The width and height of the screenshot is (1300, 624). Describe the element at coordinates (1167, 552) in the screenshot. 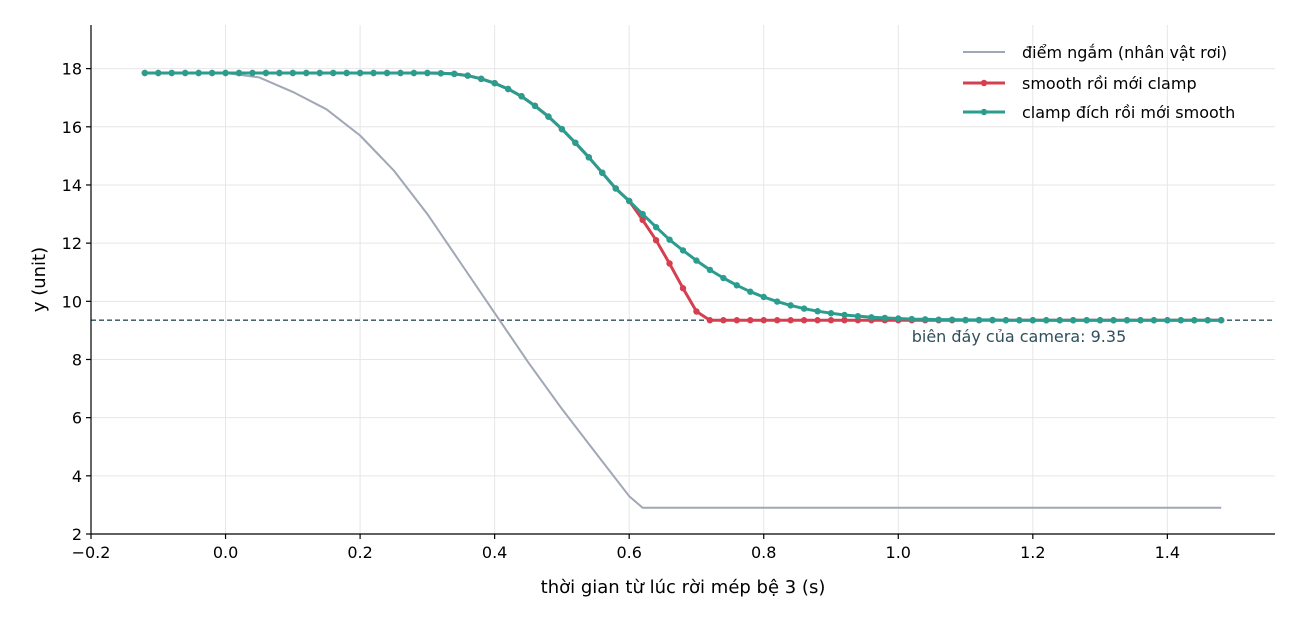

I see `x-tick-label: 1.4` at that location.